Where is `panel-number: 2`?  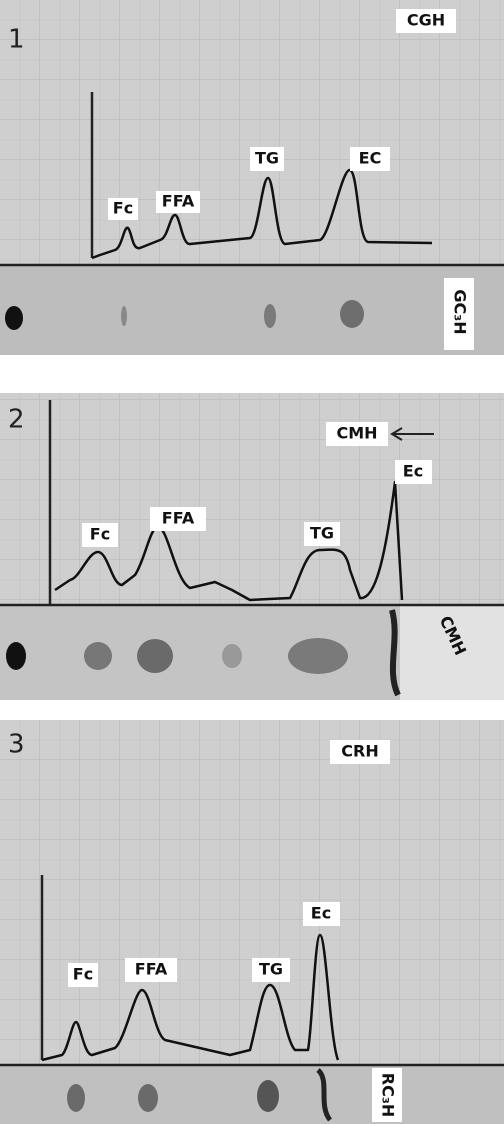 panel-number: 2 is located at coordinates (16, 420).